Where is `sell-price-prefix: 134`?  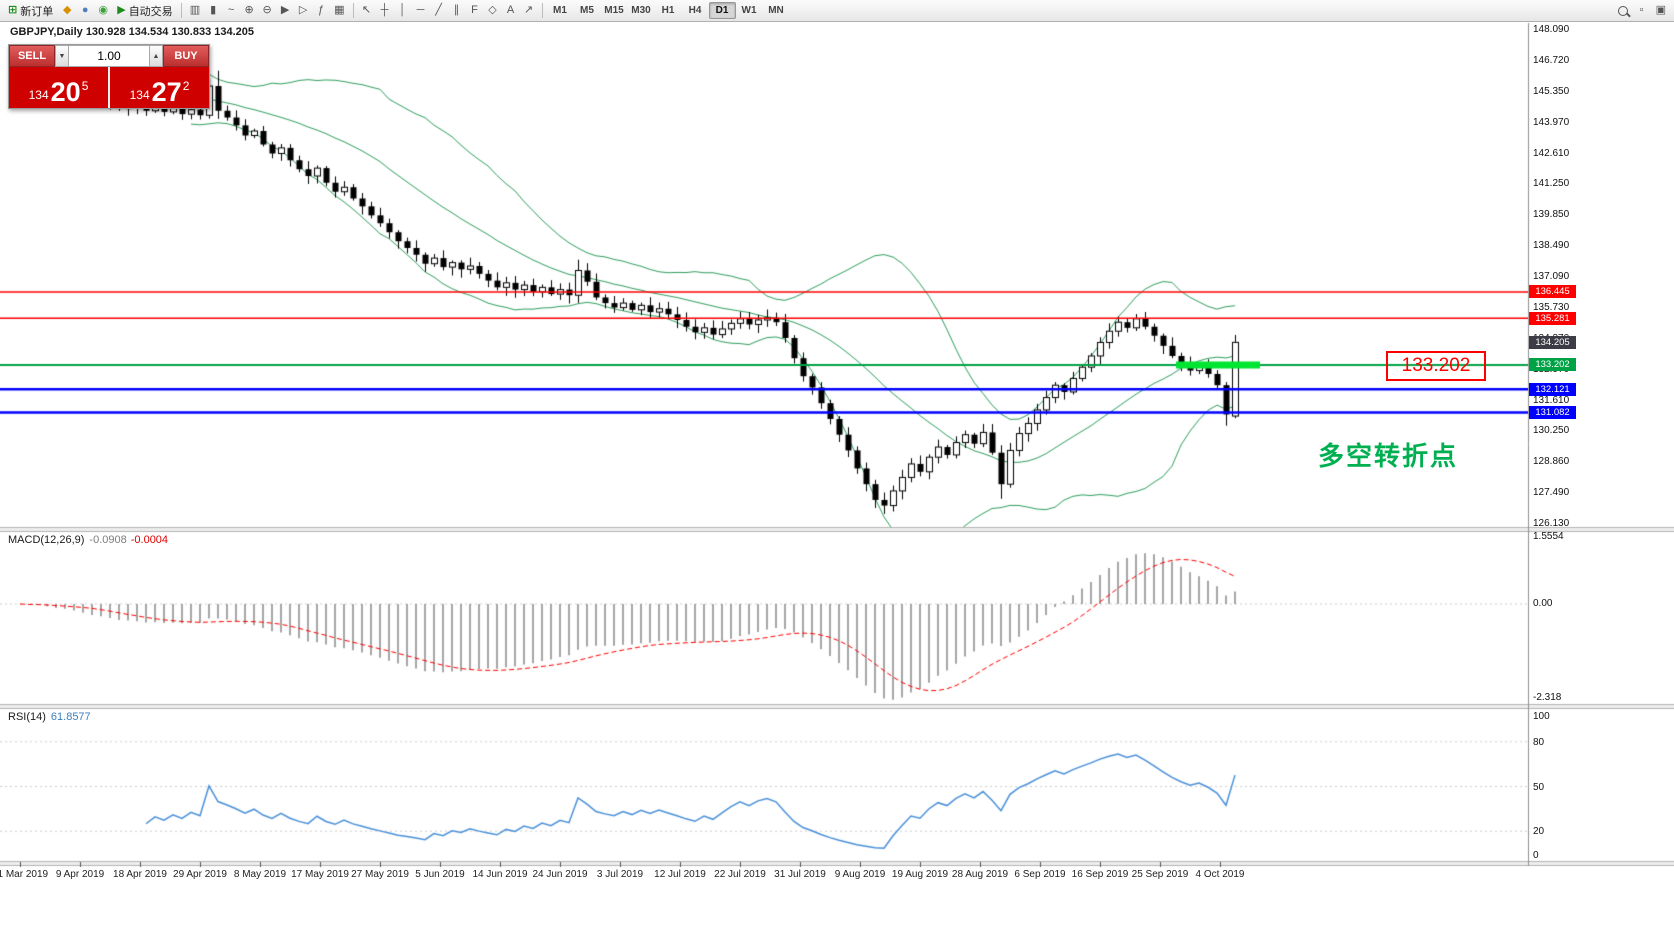 sell-price-prefix: 134 is located at coordinates (38, 95).